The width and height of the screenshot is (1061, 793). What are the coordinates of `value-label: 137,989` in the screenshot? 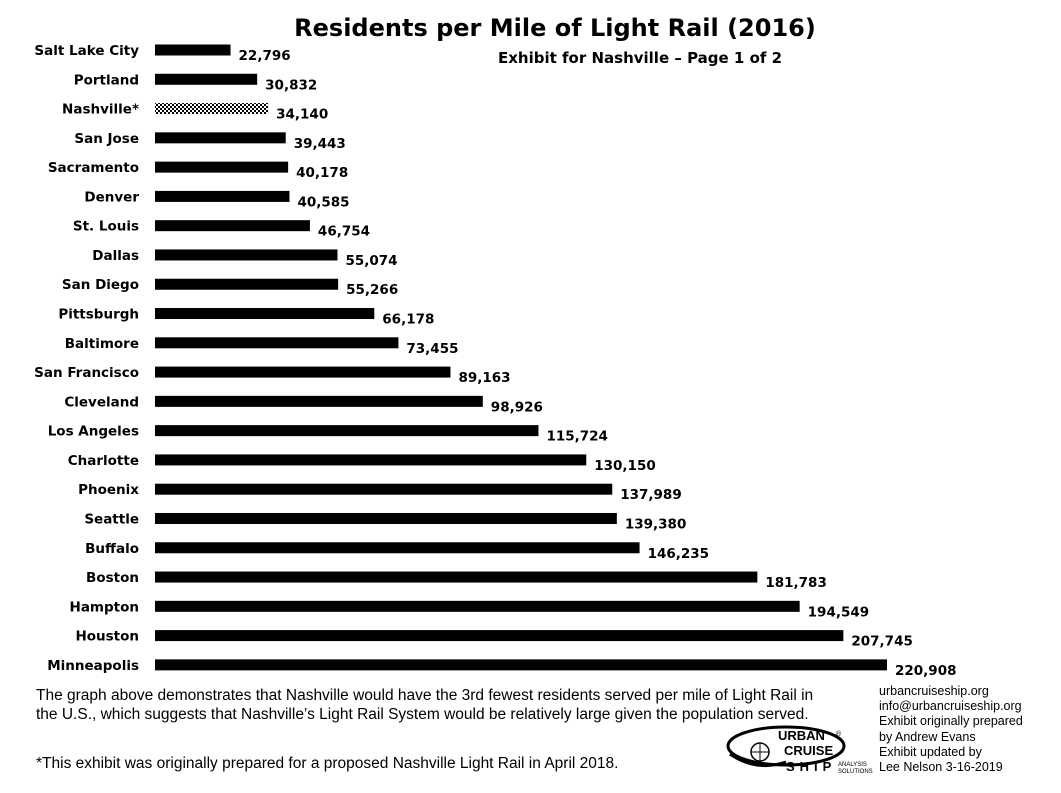 It's located at (651, 495).